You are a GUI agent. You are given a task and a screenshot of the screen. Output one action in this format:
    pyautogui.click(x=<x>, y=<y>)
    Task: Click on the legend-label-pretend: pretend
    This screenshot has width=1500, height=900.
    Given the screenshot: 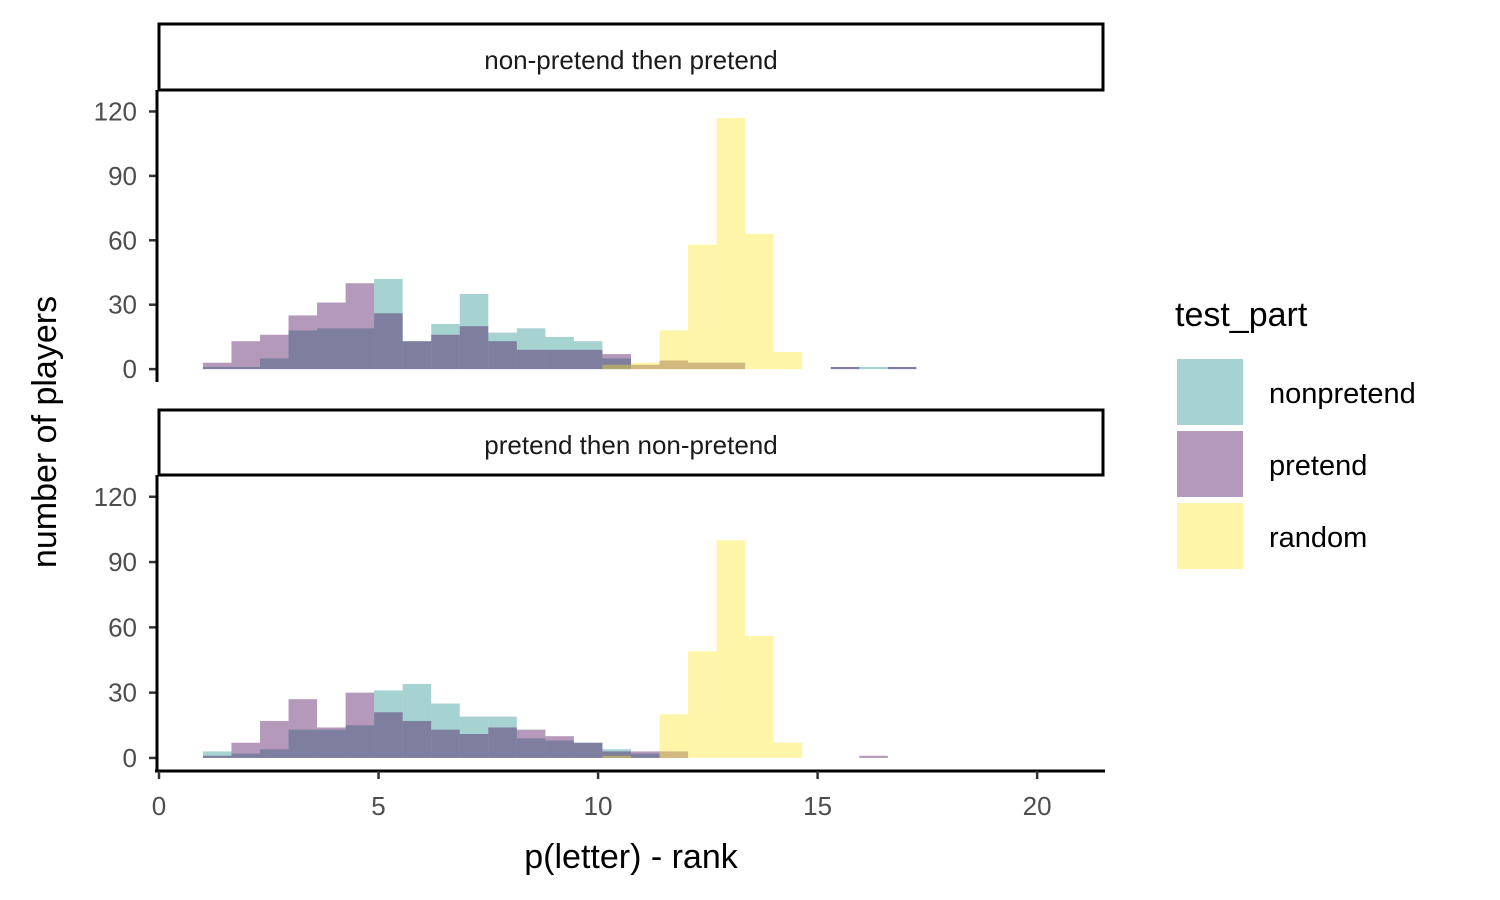 What is the action you would take?
    pyautogui.click(x=1318, y=466)
    